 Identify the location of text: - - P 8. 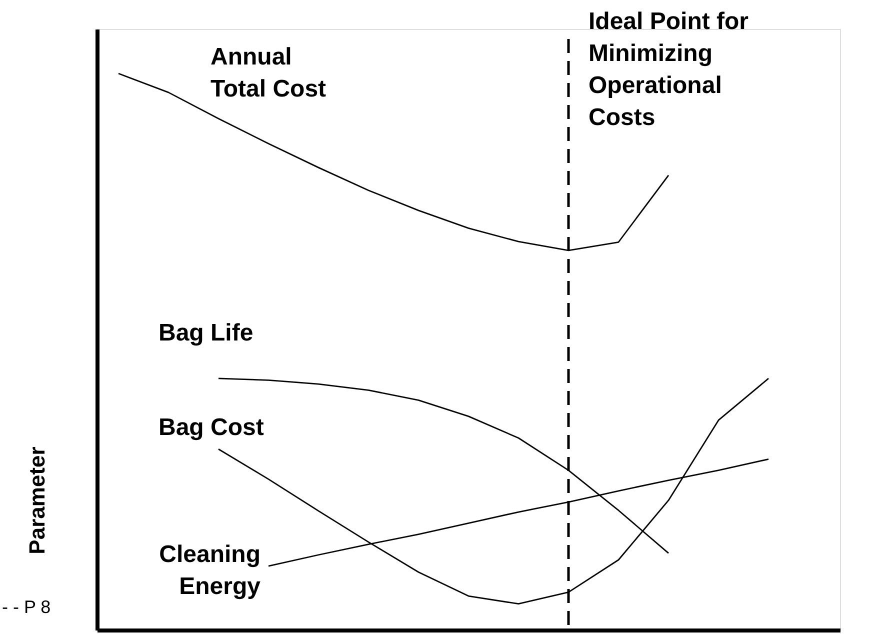
(26, 607).